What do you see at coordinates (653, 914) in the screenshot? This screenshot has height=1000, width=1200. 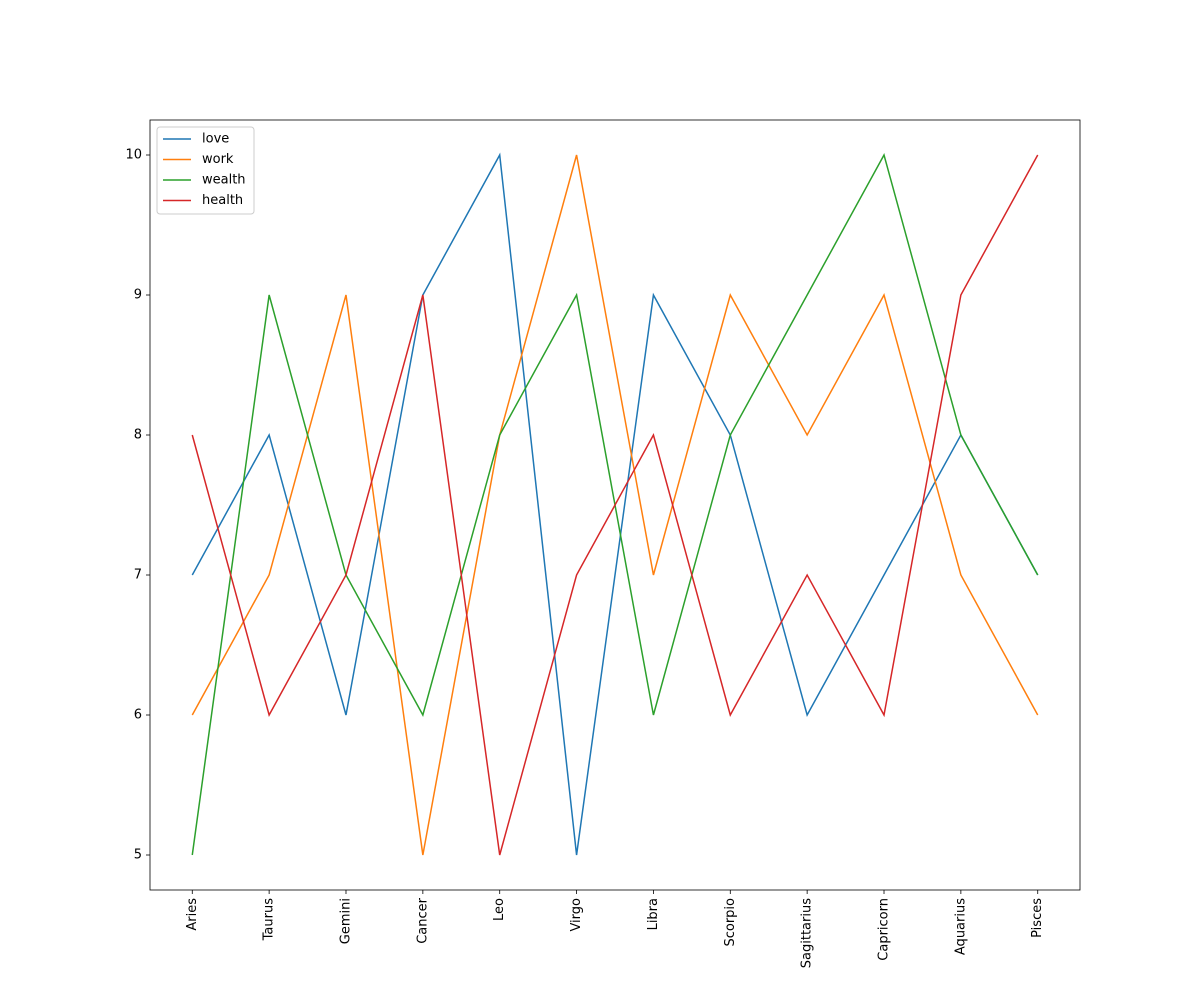 I see `x-tick-label: Libra` at bounding box center [653, 914].